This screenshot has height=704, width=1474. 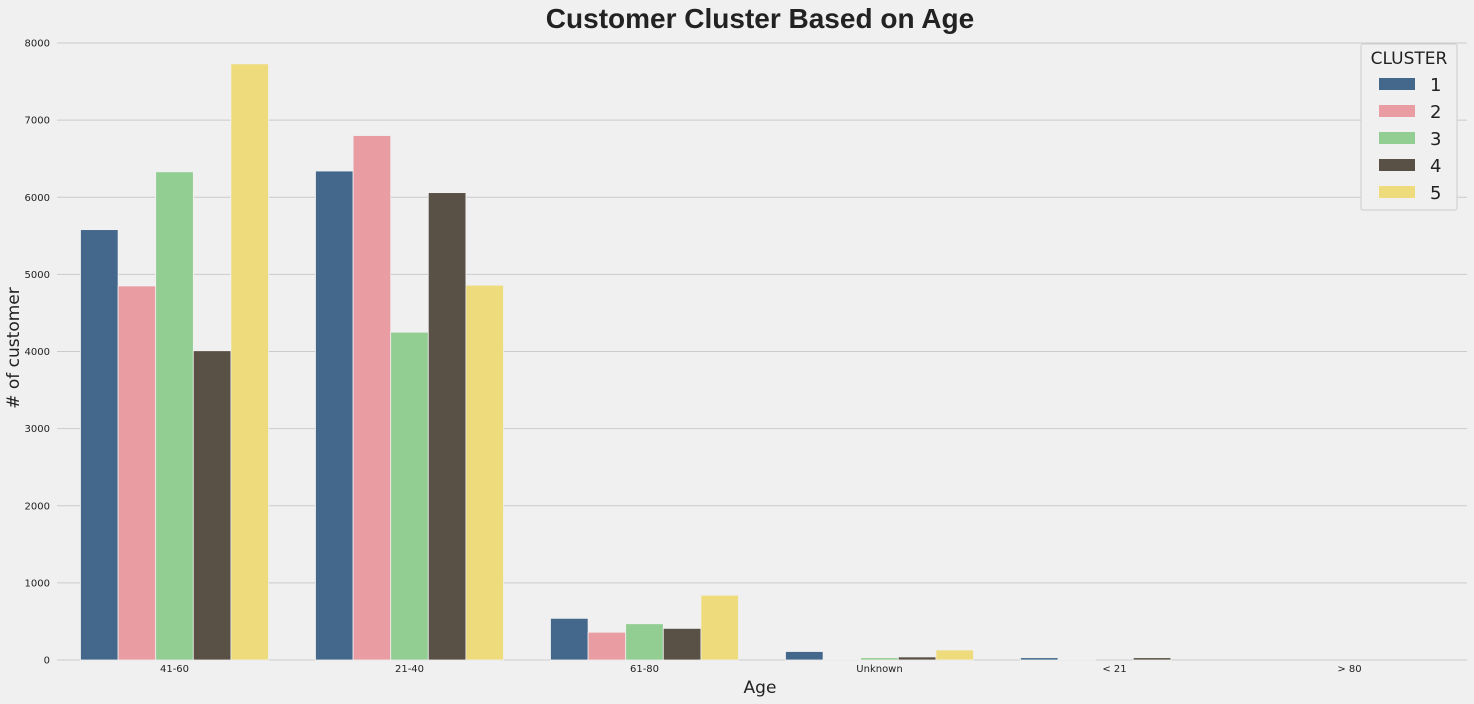 What do you see at coordinates (1435, 193) in the screenshot?
I see `legend-entry: 5` at bounding box center [1435, 193].